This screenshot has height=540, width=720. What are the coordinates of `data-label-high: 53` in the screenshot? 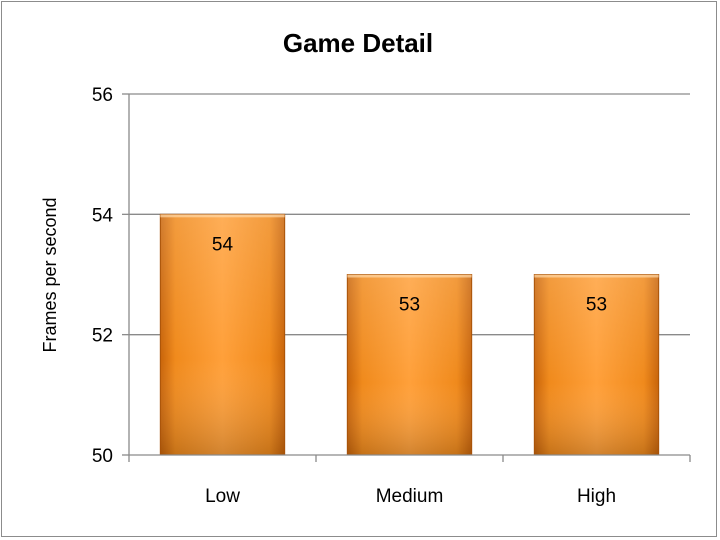 It's located at (596, 305).